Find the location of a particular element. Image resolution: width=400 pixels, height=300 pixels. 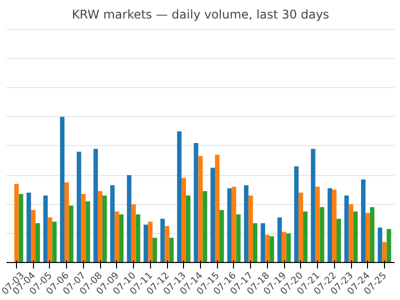

chart-title: KRW markets — daily volume, last 30 days is located at coordinates (201, 15).